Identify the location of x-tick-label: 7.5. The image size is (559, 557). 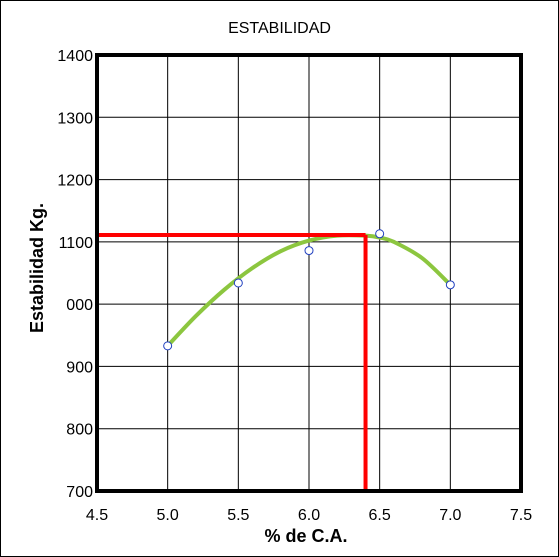
(521, 515).